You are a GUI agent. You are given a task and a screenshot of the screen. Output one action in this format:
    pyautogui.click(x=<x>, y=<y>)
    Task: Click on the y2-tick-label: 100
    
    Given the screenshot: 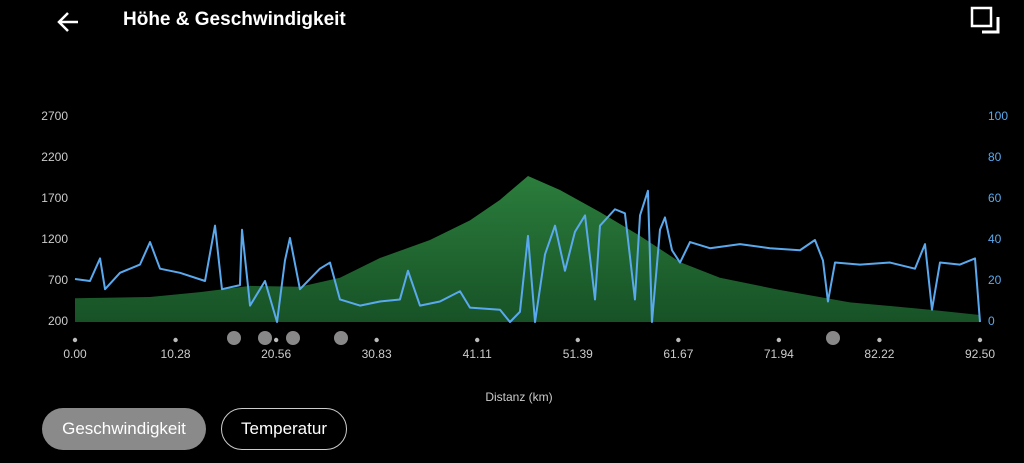 What is the action you would take?
    pyautogui.click(x=998, y=116)
    